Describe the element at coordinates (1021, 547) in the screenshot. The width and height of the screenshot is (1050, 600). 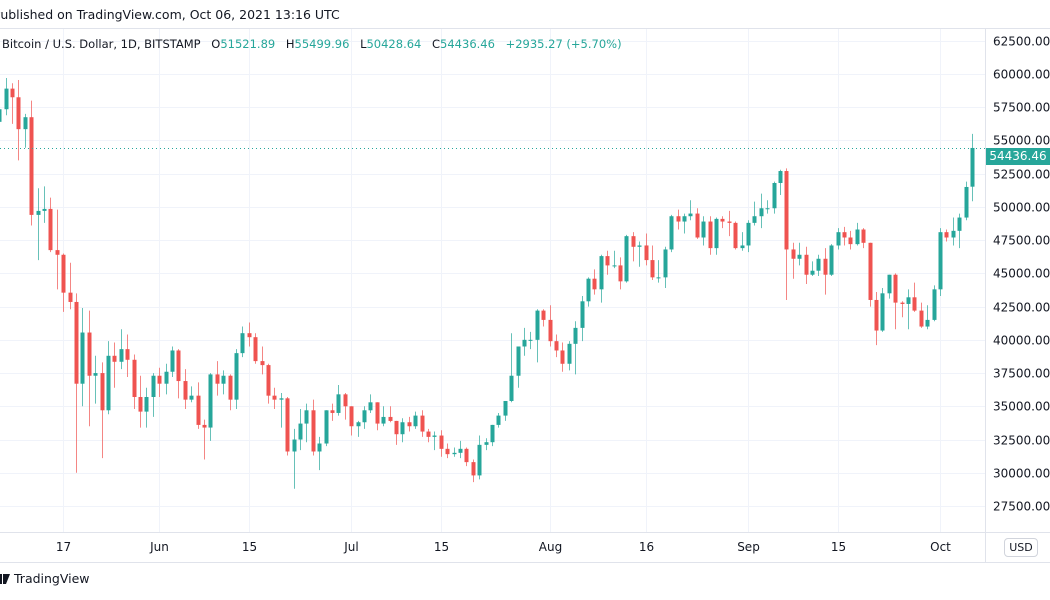
I see `currency-badge: USD` at that location.